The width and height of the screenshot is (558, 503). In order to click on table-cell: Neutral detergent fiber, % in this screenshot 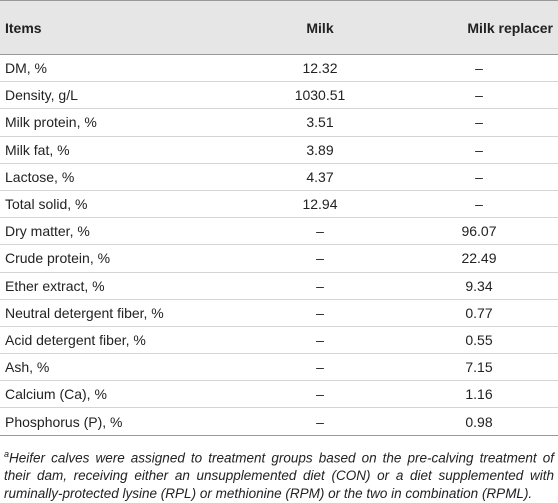, I will do `click(84, 312)`.